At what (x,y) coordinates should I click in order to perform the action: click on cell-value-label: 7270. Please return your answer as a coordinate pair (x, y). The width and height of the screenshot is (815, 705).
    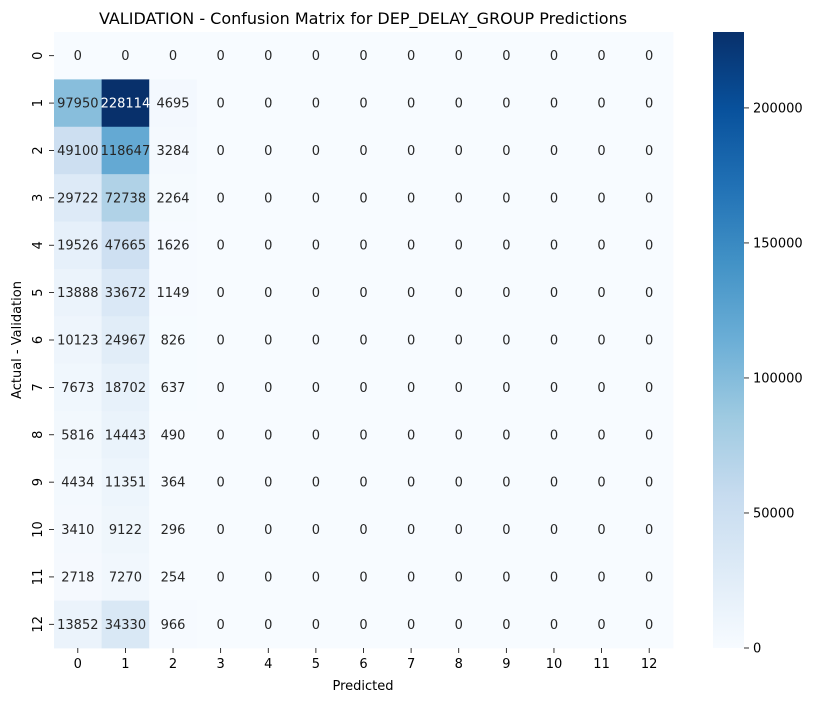
    Looking at the image, I should click on (125, 577).